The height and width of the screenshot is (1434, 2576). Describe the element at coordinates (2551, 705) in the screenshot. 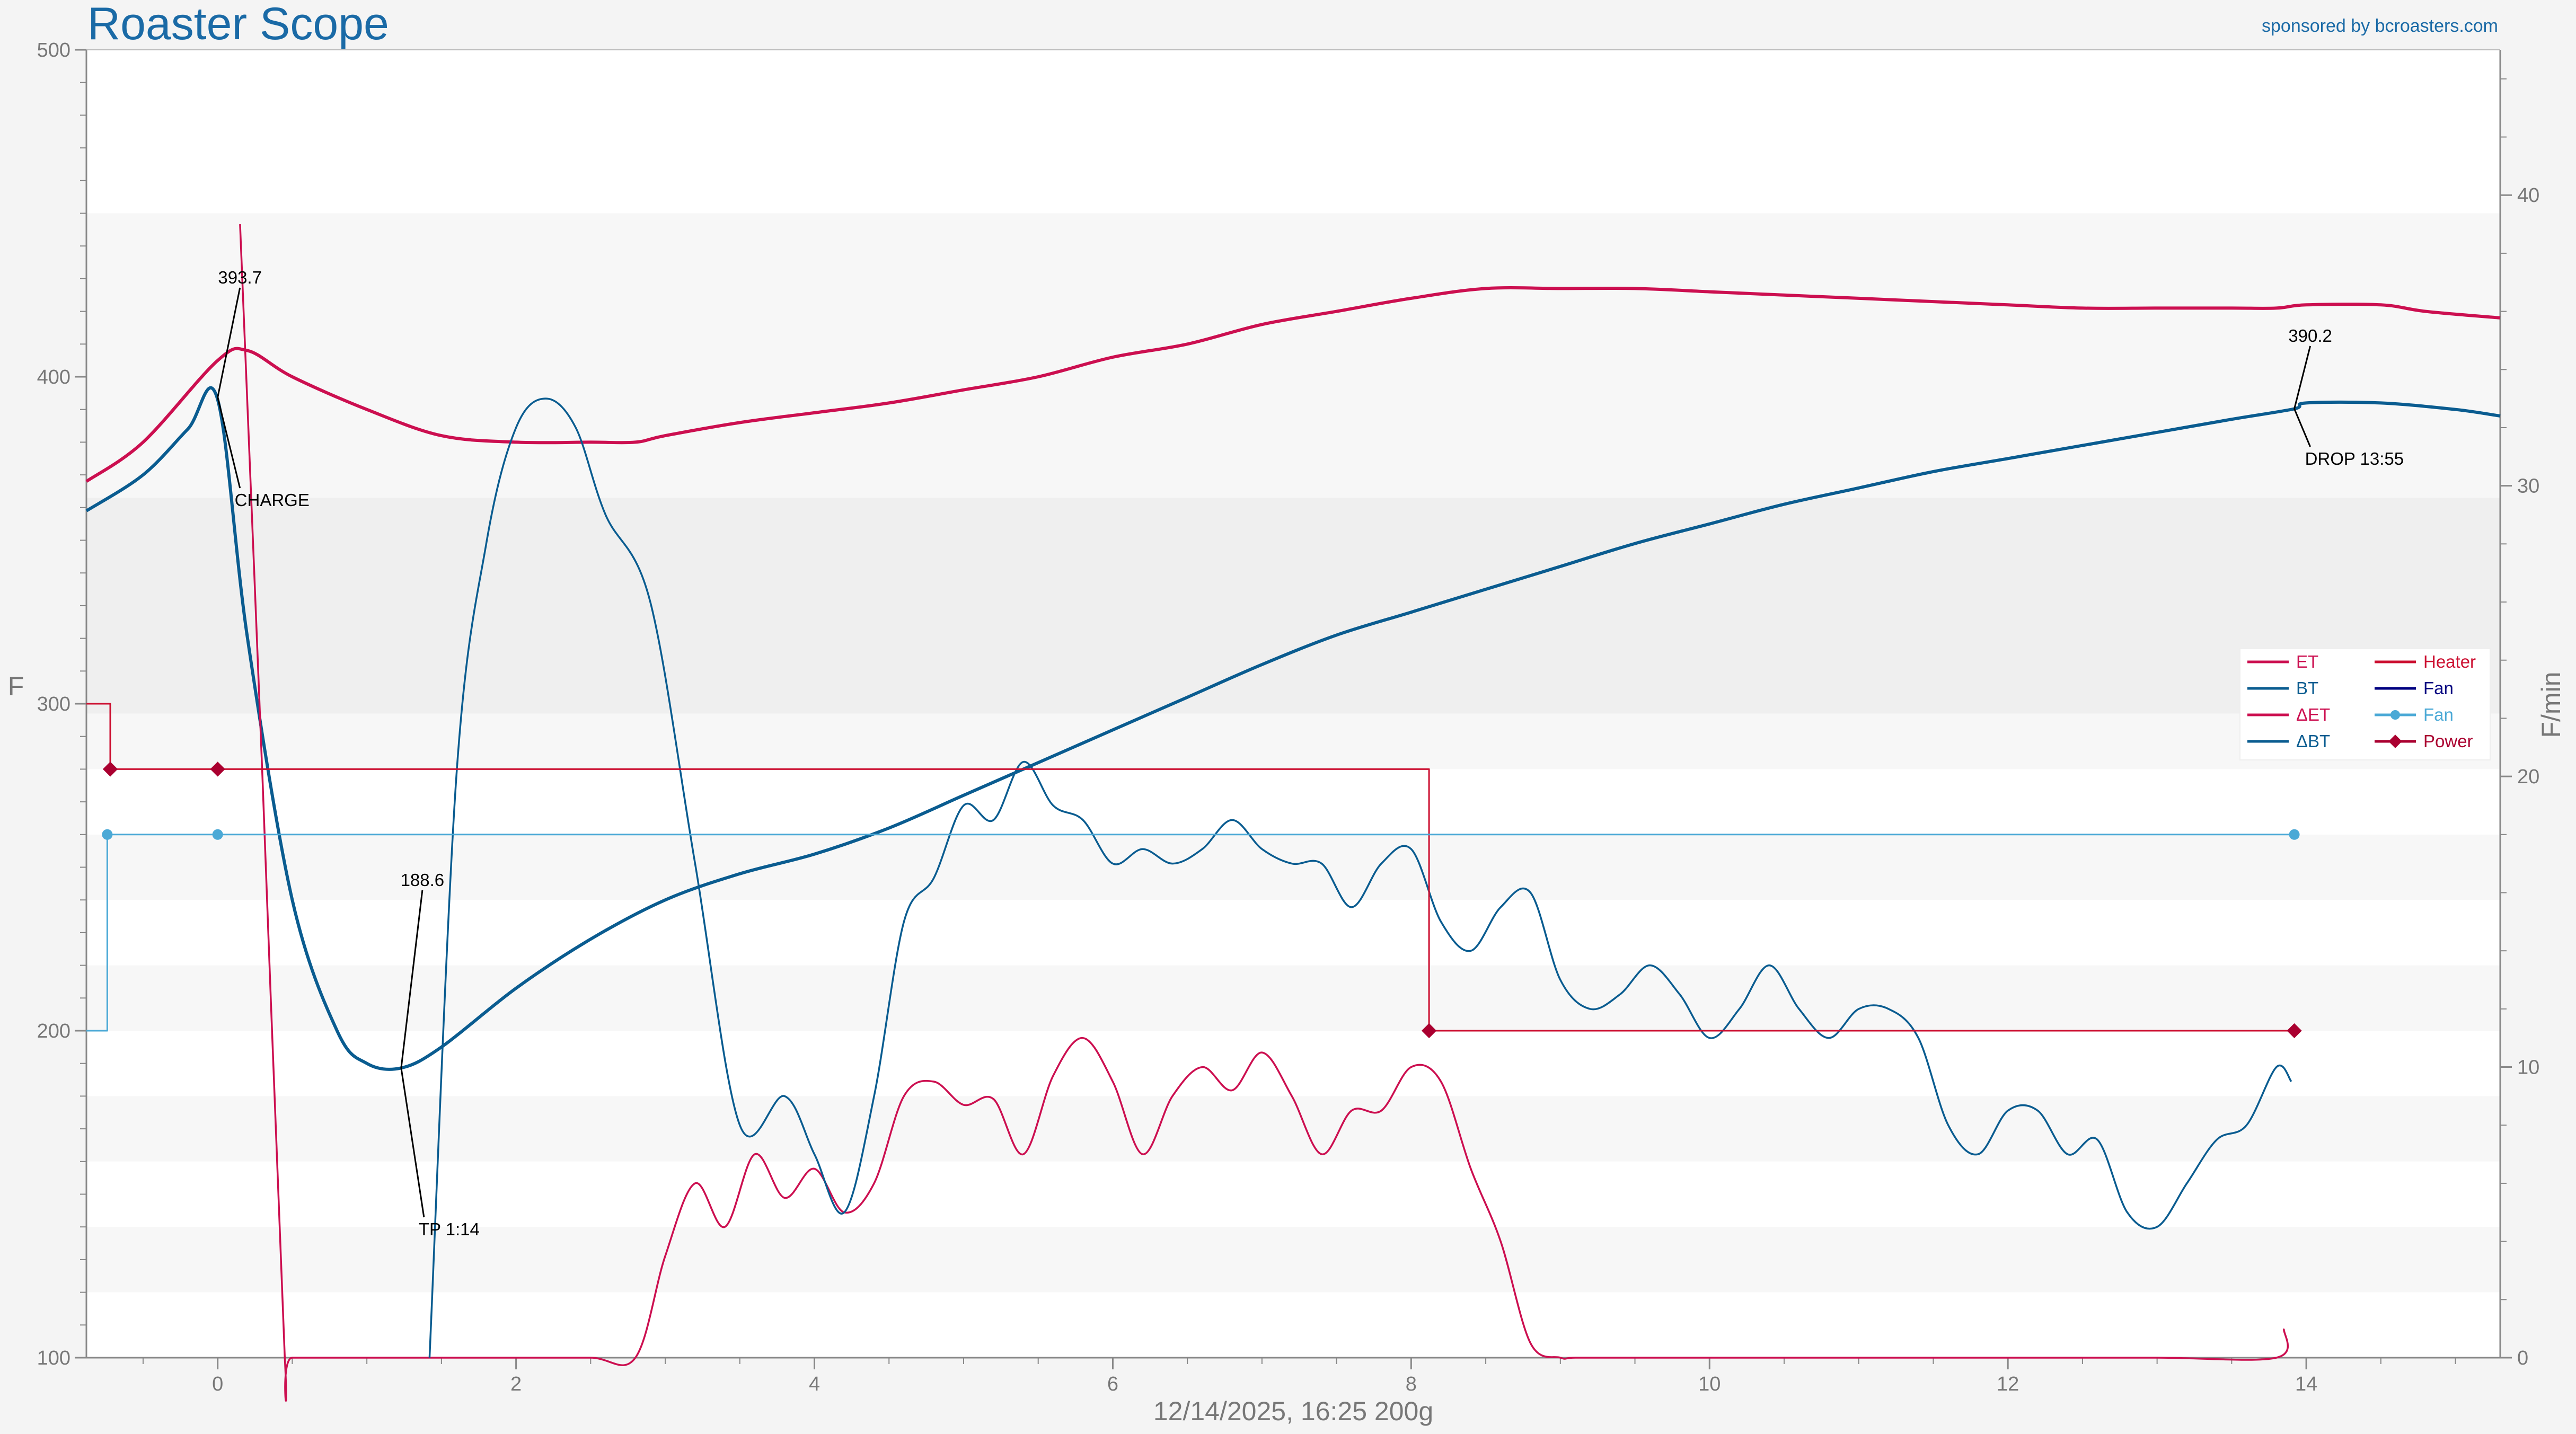

I see `y2-axis-label: F/min` at that location.